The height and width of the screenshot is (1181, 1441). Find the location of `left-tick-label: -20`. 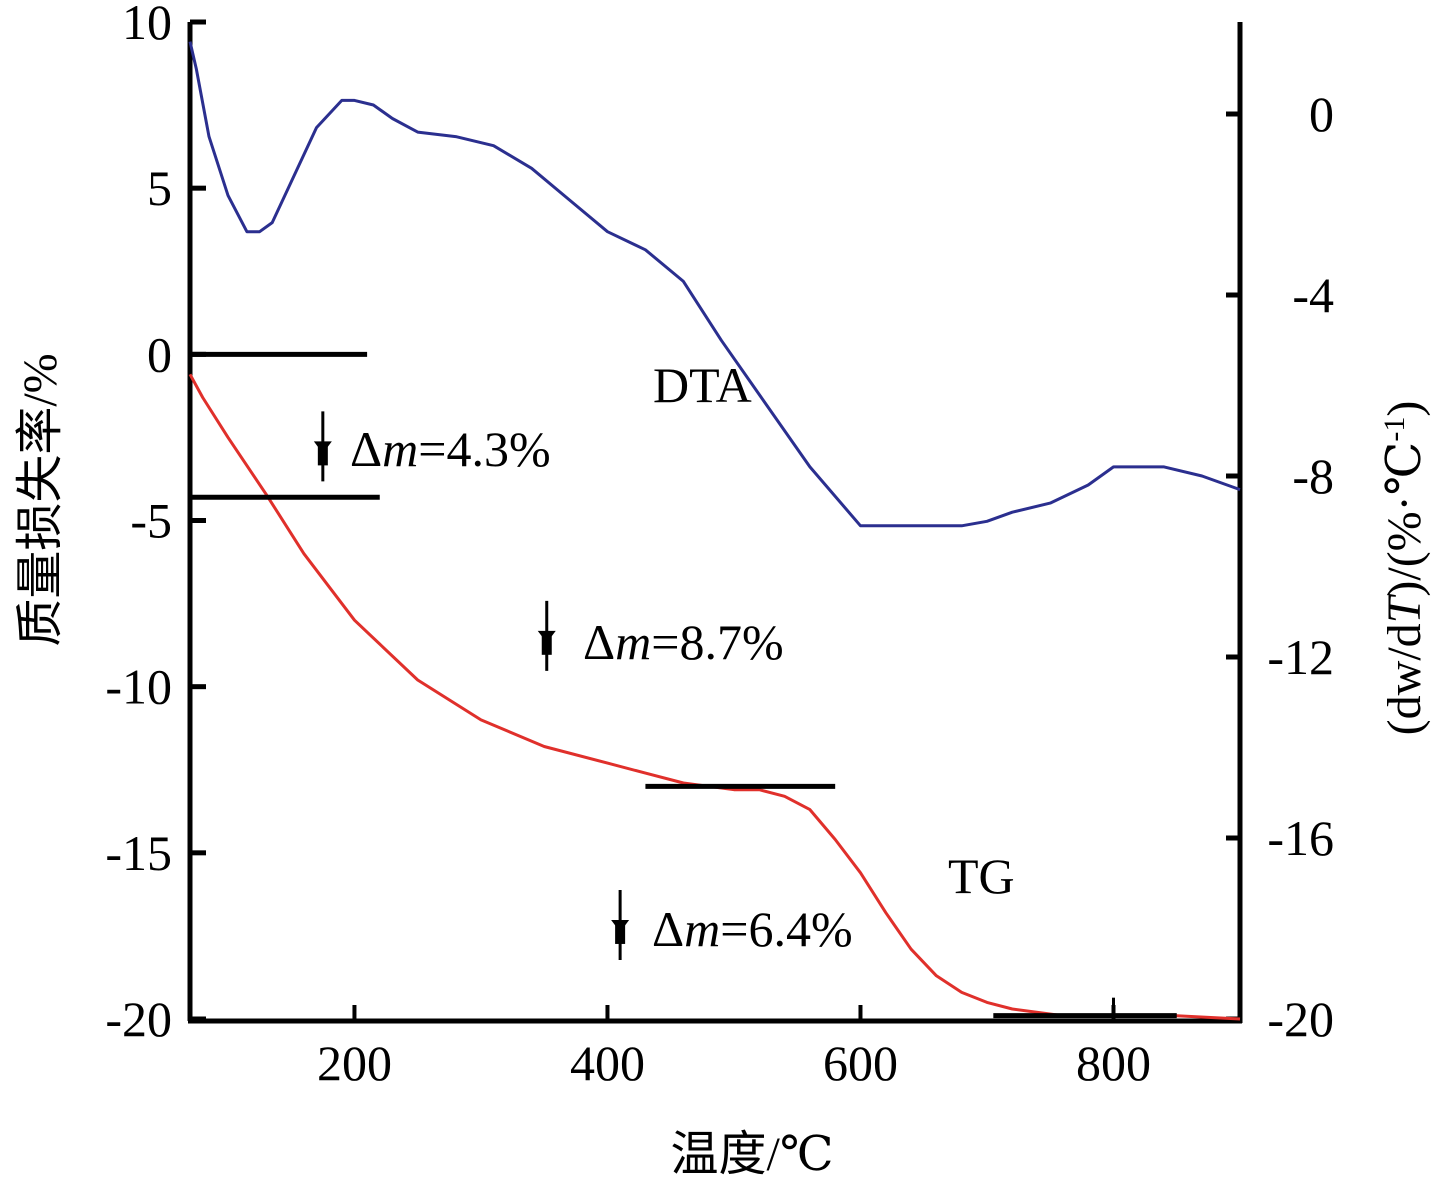

left-tick-label: -20 is located at coordinates (138, 1019).